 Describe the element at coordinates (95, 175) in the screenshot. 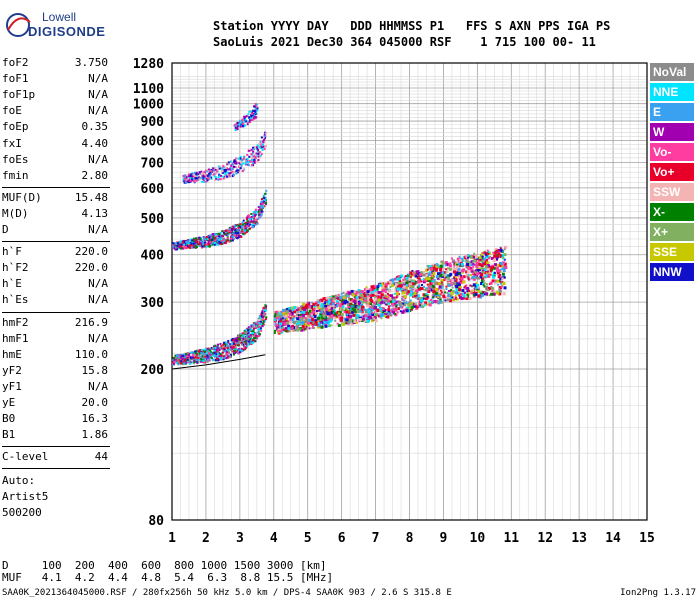

I see `param-value: 2.80` at that location.